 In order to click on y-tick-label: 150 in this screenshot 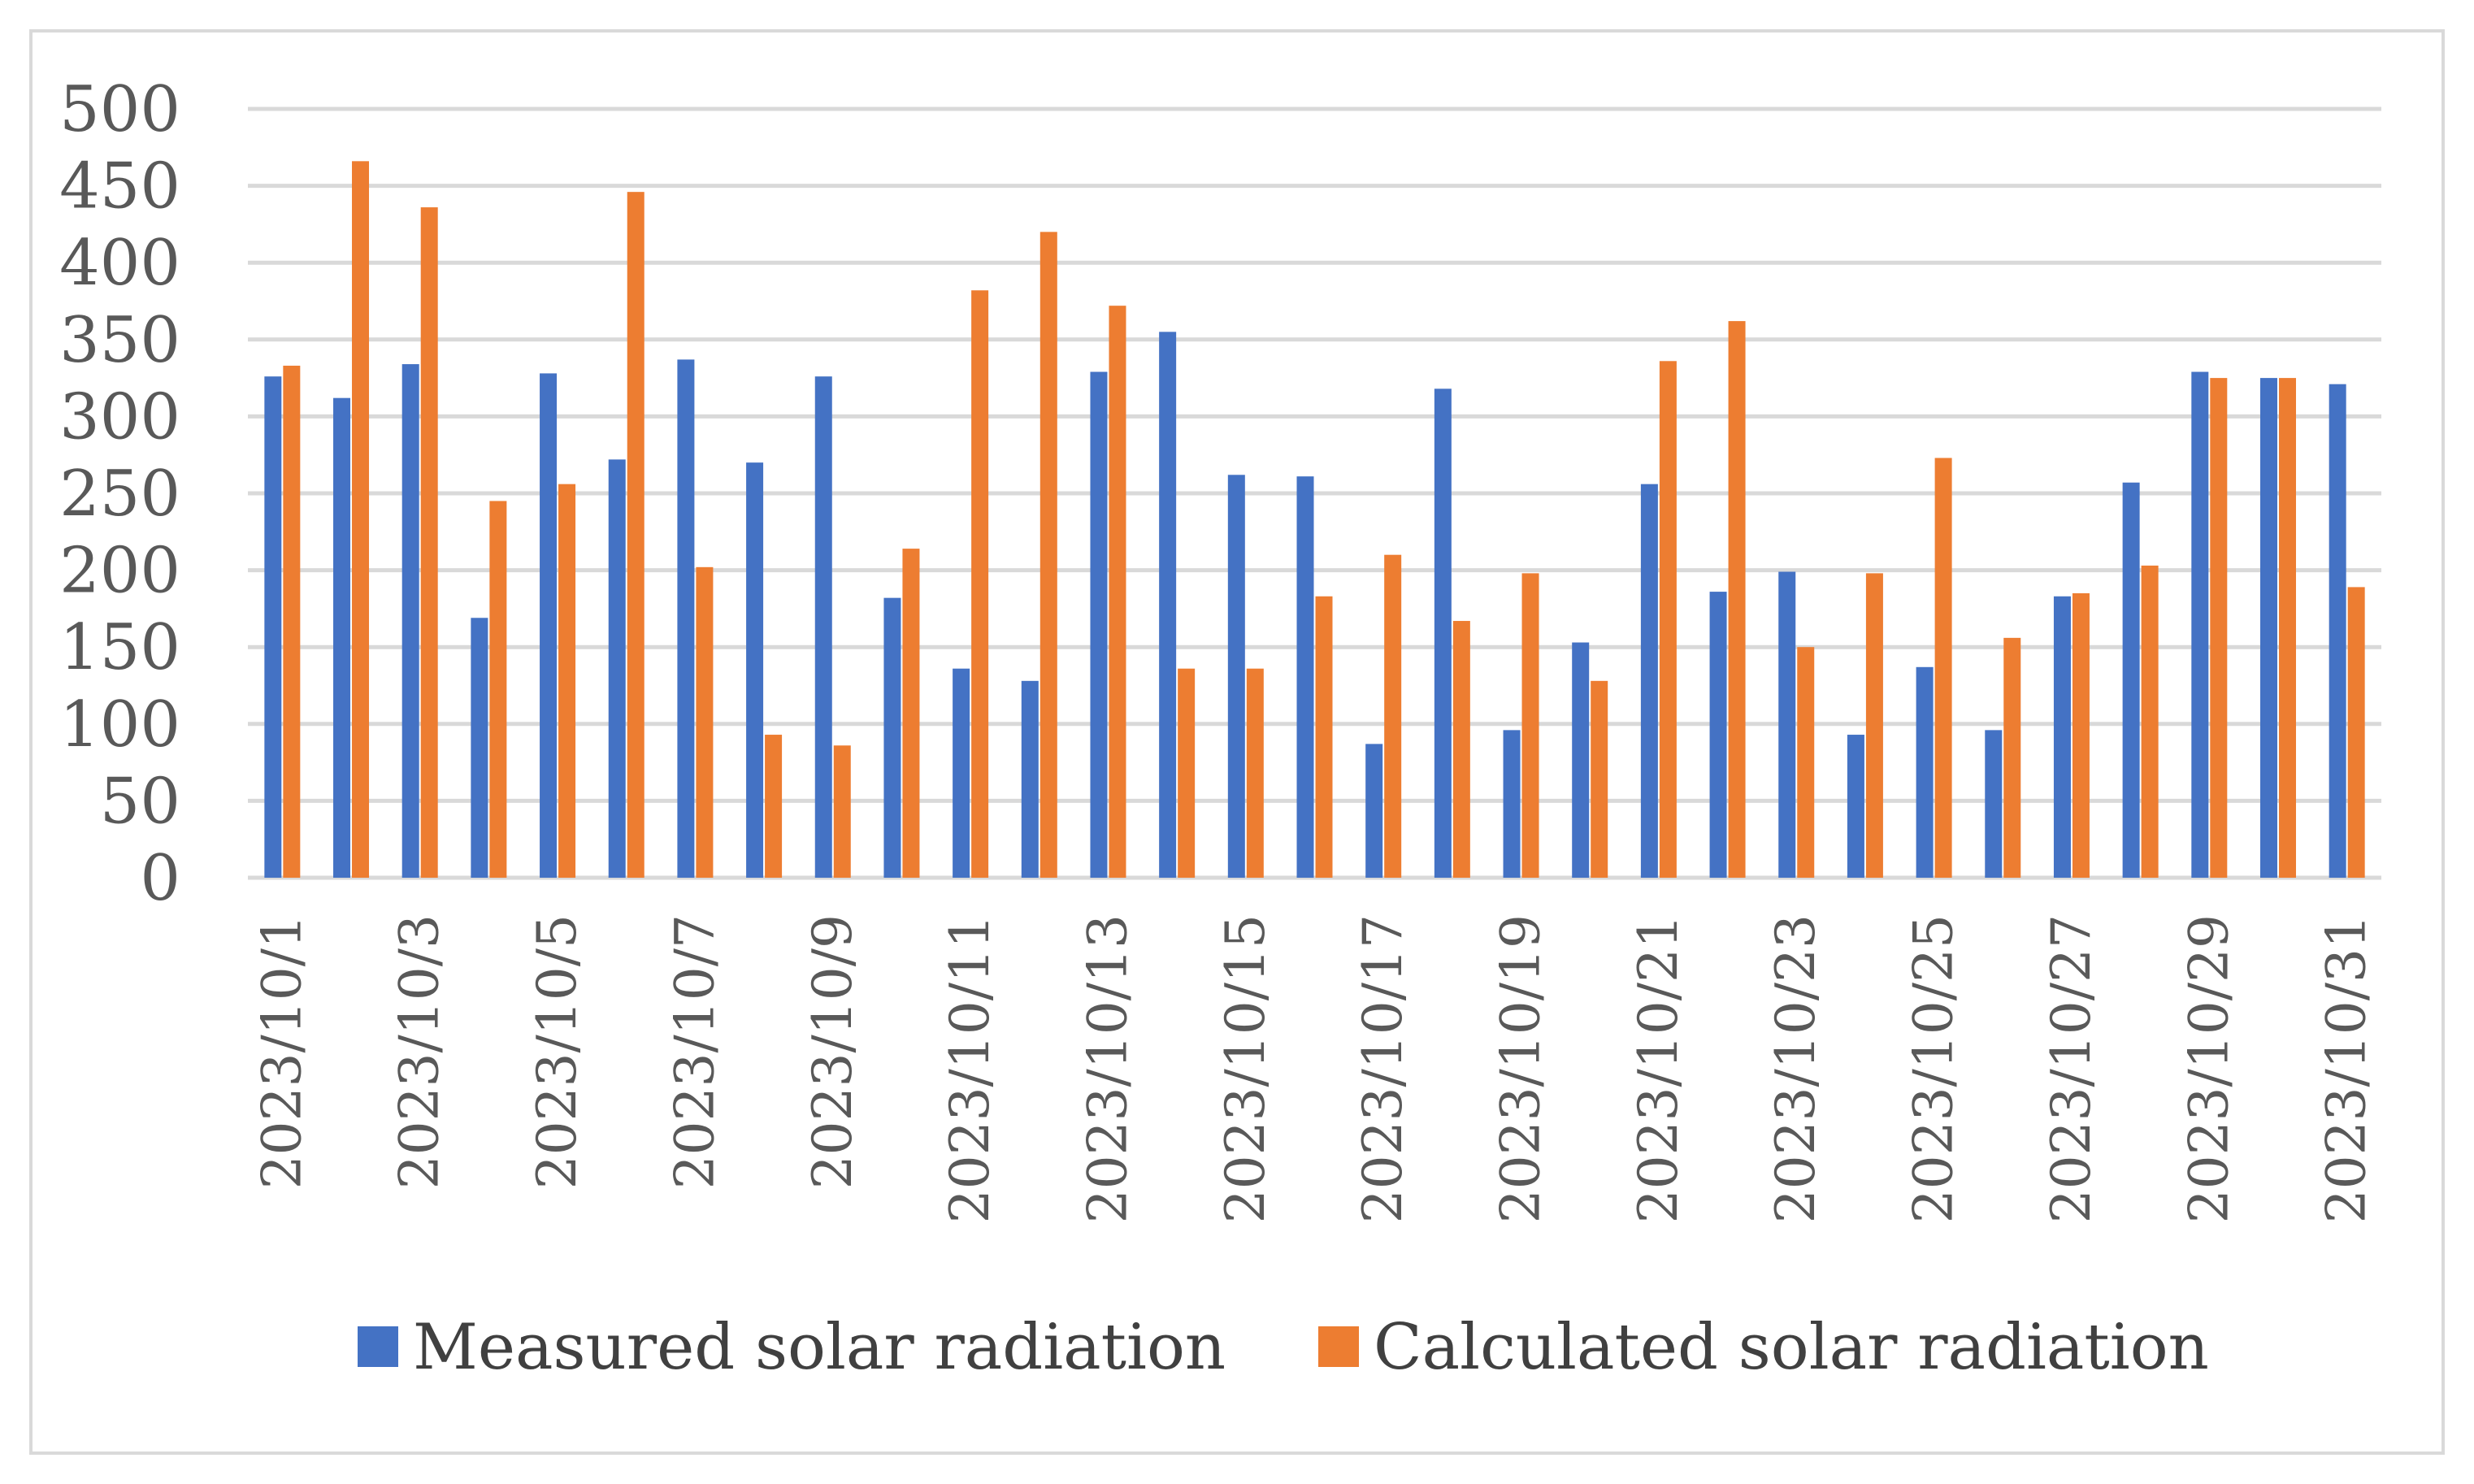, I will do `click(120, 647)`.